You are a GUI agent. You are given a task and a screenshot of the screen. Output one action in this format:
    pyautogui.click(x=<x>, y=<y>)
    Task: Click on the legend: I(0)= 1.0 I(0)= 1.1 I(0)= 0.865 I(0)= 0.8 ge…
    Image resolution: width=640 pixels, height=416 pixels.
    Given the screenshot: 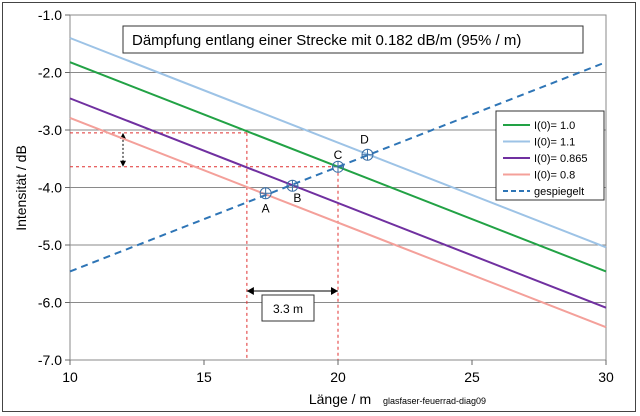 What is the action you would take?
    pyautogui.click(x=550, y=155)
    